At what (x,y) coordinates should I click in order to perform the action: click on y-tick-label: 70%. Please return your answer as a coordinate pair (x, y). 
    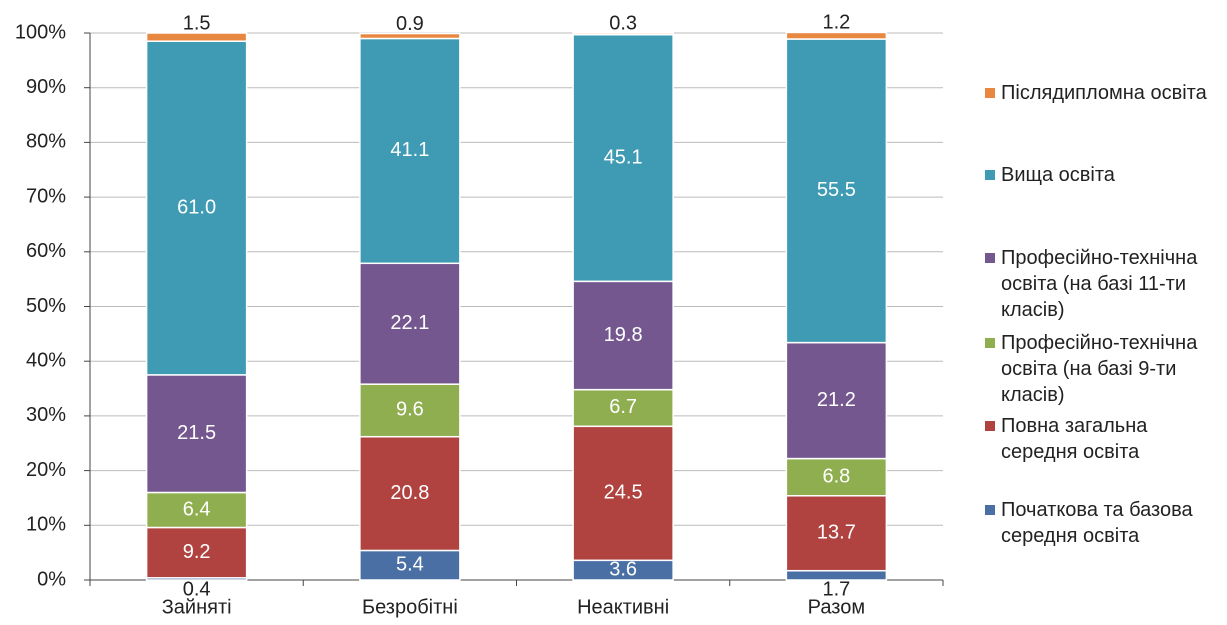
    Looking at the image, I should click on (46, 196).